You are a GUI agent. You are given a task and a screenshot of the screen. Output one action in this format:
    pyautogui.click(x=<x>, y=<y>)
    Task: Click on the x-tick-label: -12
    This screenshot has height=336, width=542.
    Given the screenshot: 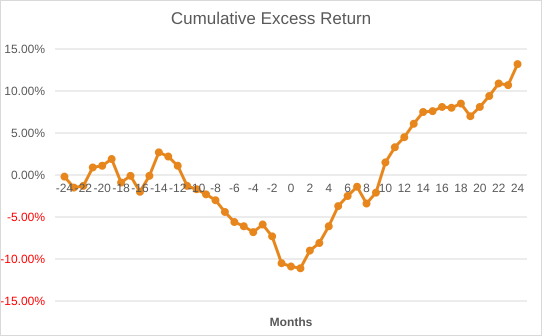 What is the action you would take?
    pyautogui.click(x=178, y=188)
    